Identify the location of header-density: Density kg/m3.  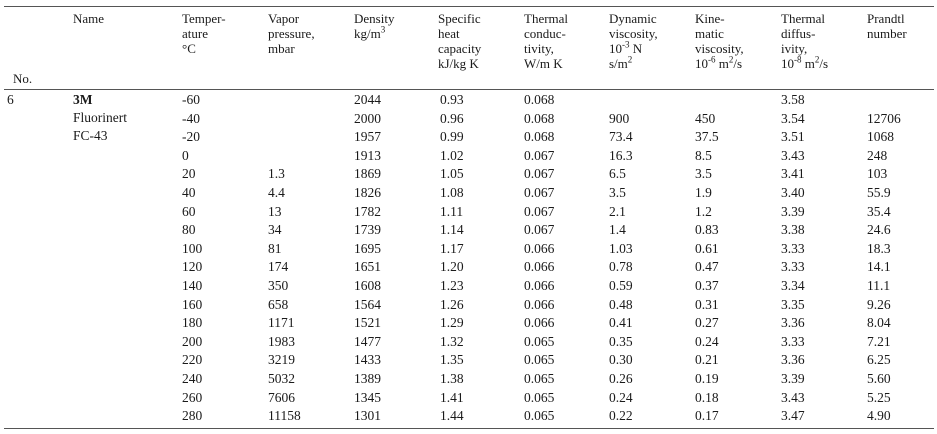
(374, 26).